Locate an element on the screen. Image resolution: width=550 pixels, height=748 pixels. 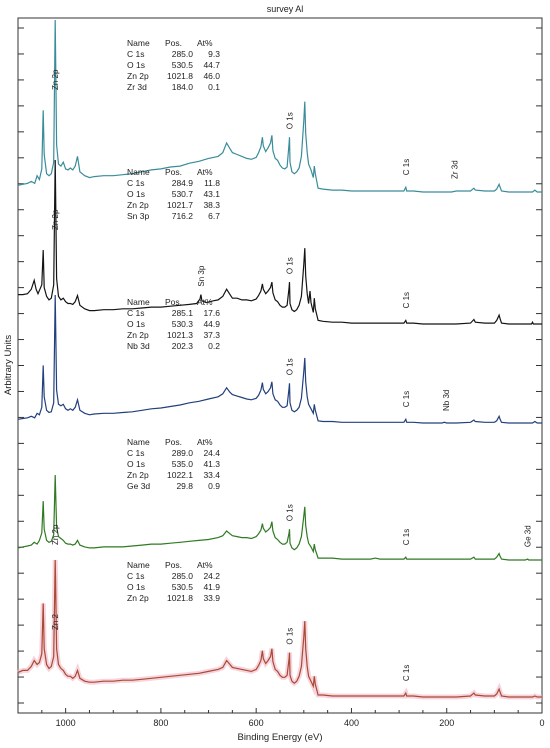
y-axis-title: Arbitrary Units is located at coordinates (8, 365).